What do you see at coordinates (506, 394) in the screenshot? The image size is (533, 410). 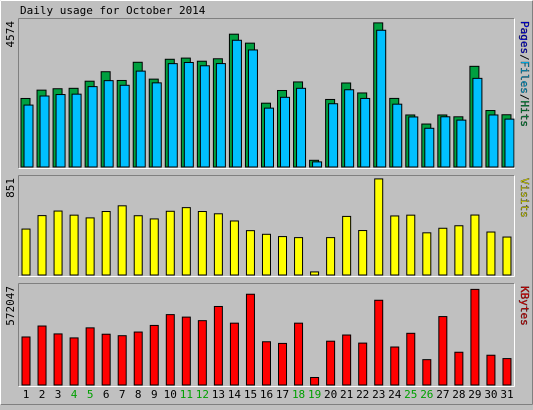 I see `x-tick-label-day-31: 31` at bounding box center [506, 394].